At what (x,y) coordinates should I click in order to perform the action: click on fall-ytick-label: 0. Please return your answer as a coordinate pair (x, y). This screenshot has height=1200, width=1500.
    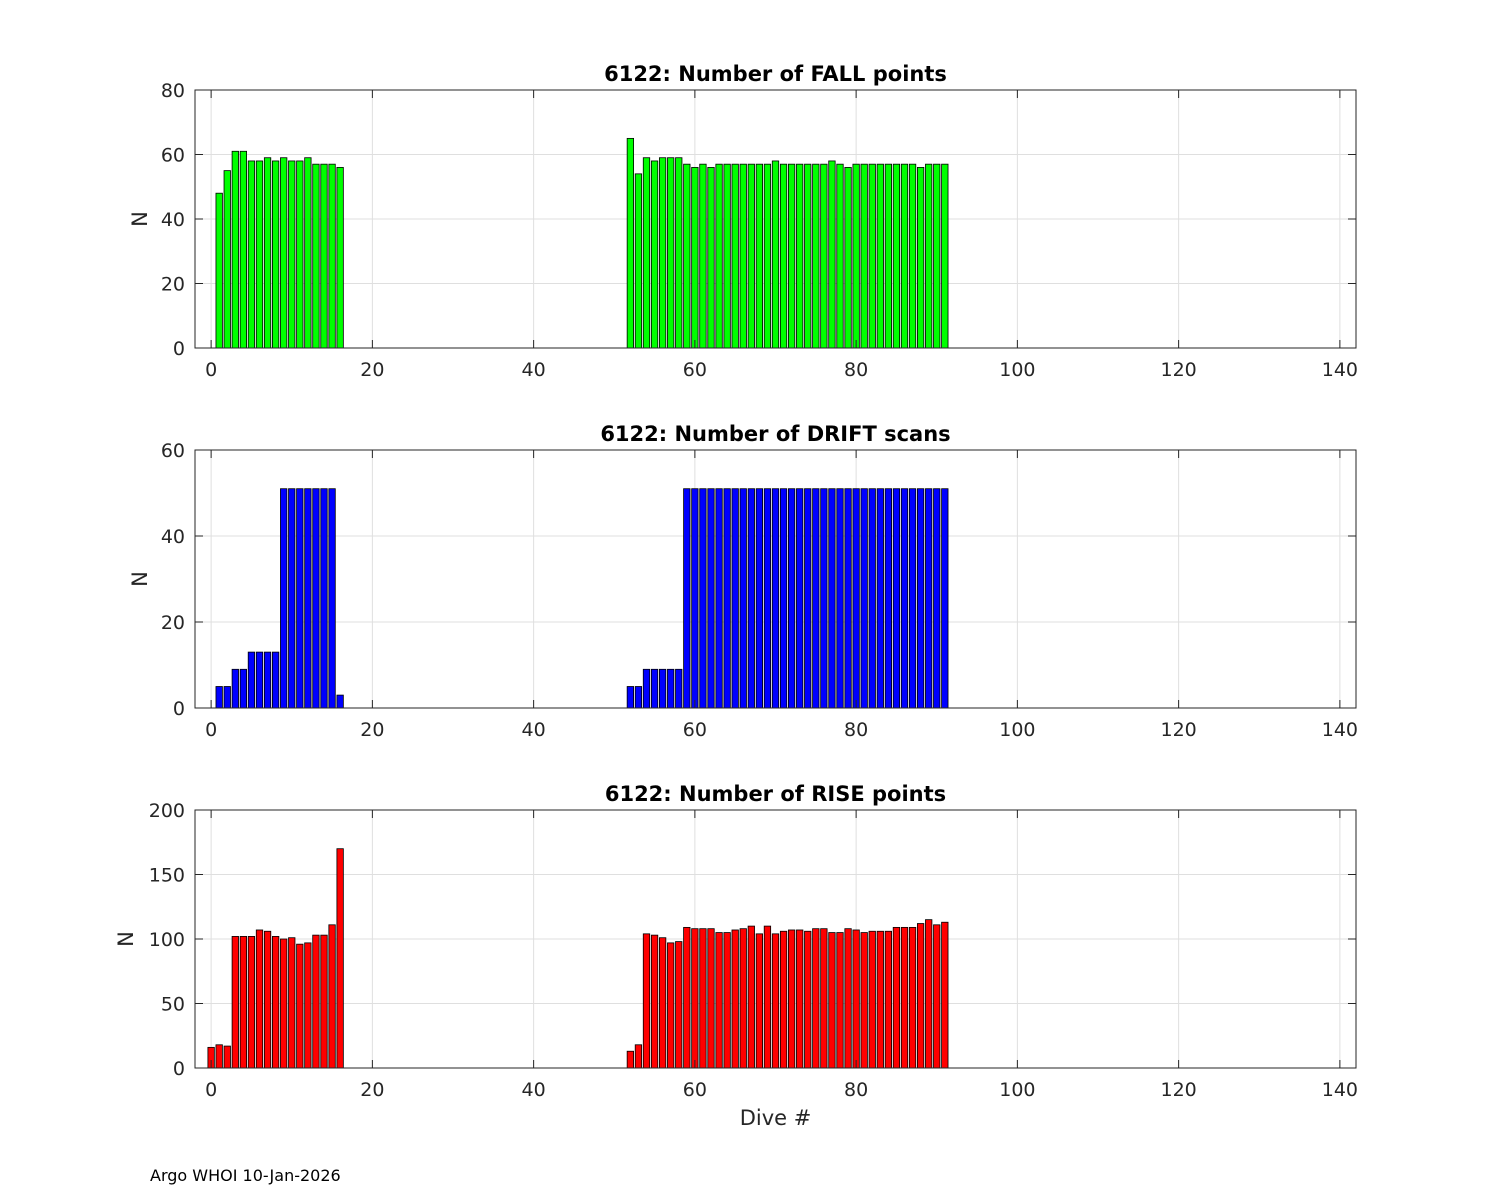
    Looking at the image, I should click on (179, 349).